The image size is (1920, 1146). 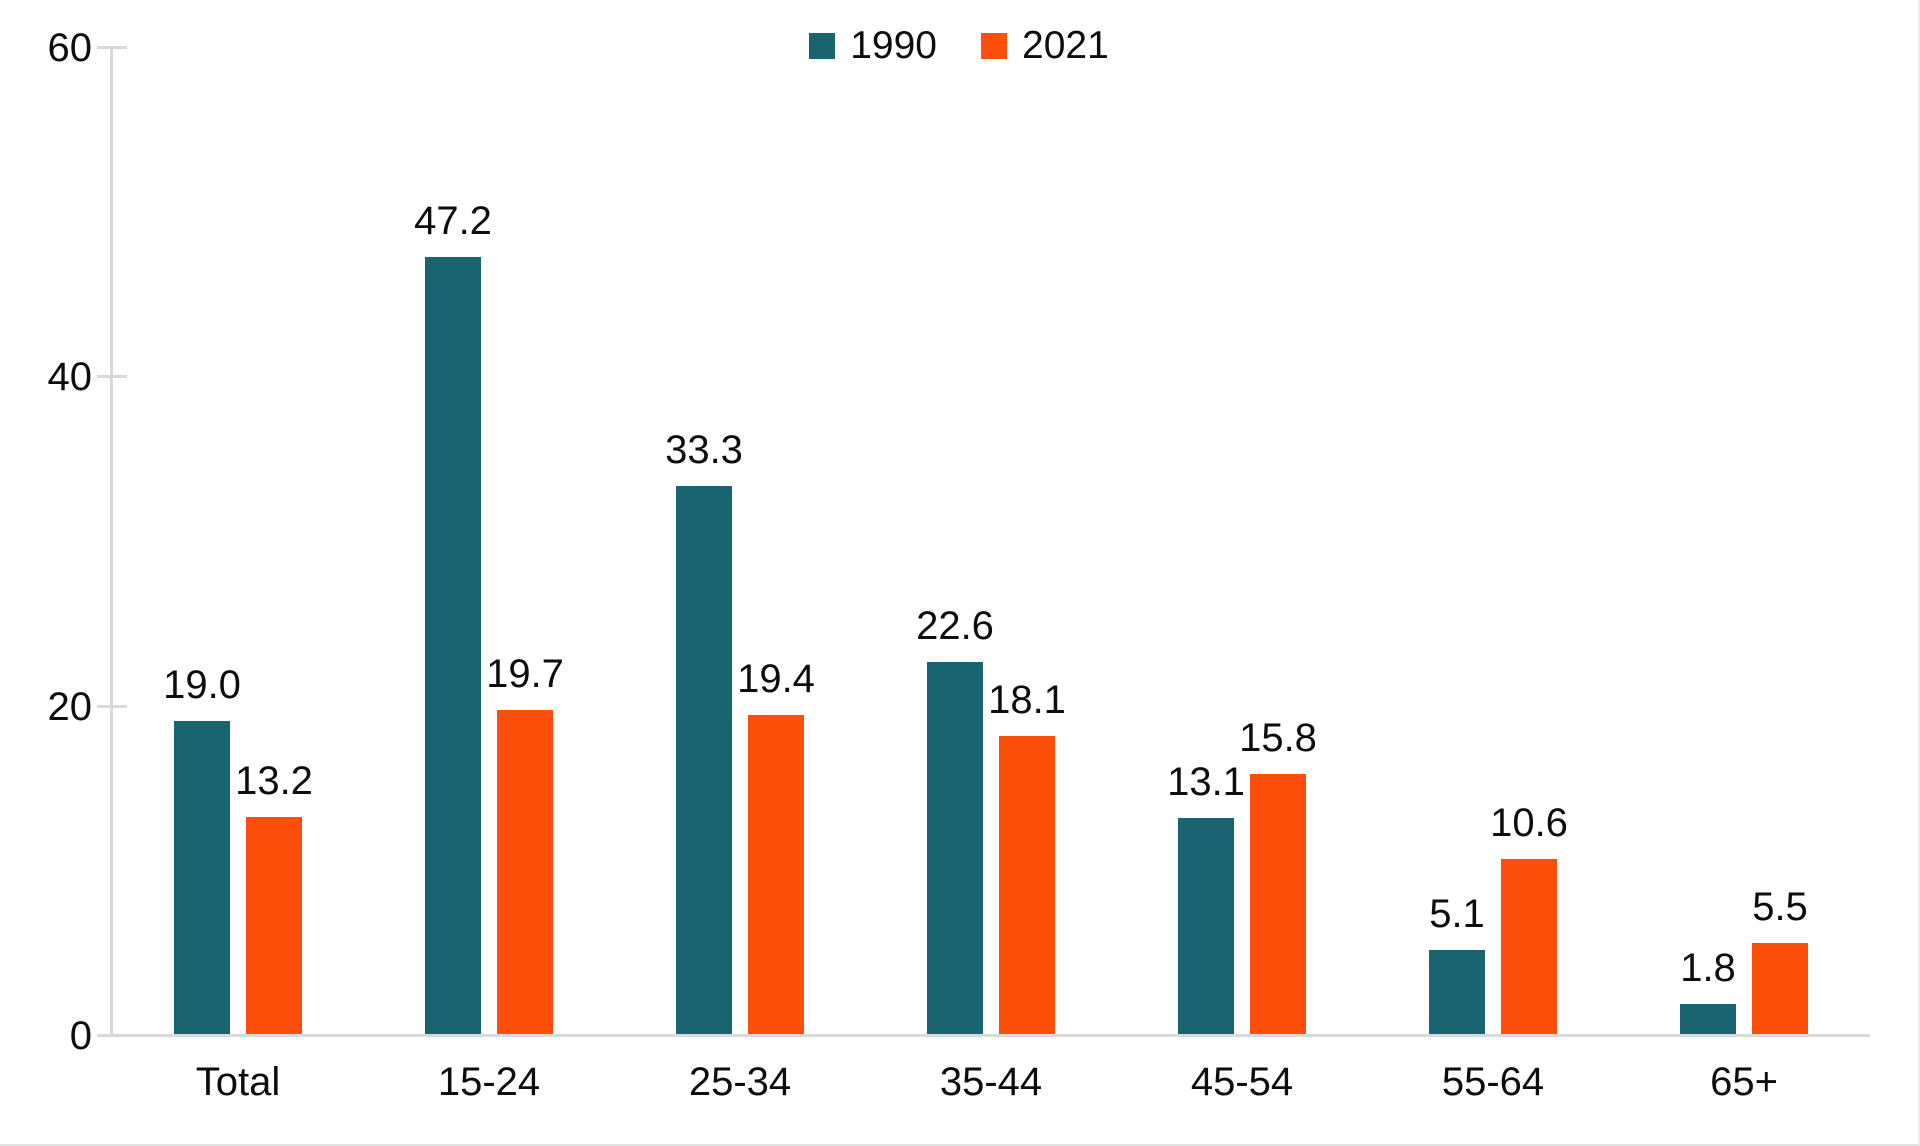 What do you see at coordinates (202, 877) in the screenshot?
I see `bar-1990-Total` at bounding box center [202, 877].